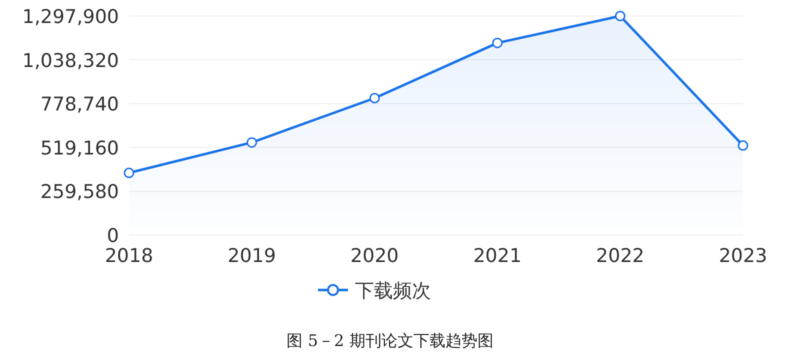 The width and height of the screenshot is (786, 363). What do you see at coordinates (70, 17) in the screenshot?
I see `y-tick-label: 1,297,900` at bounding box center [70, 17].